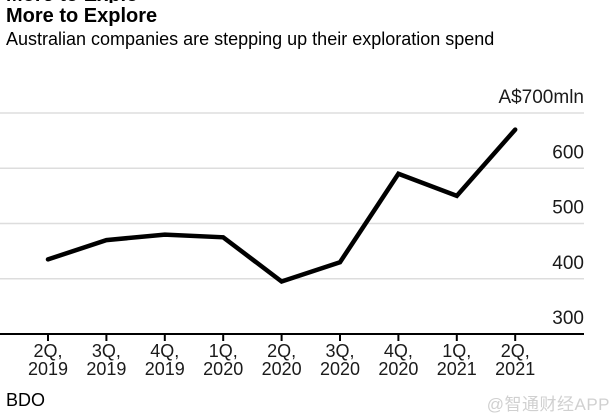 The width and height of the screenshot is (615, 420). What do you see at coordinates (568, 263) in the screenshot?
I see `y-axis-label: 400` at bounding box center [568, 263].